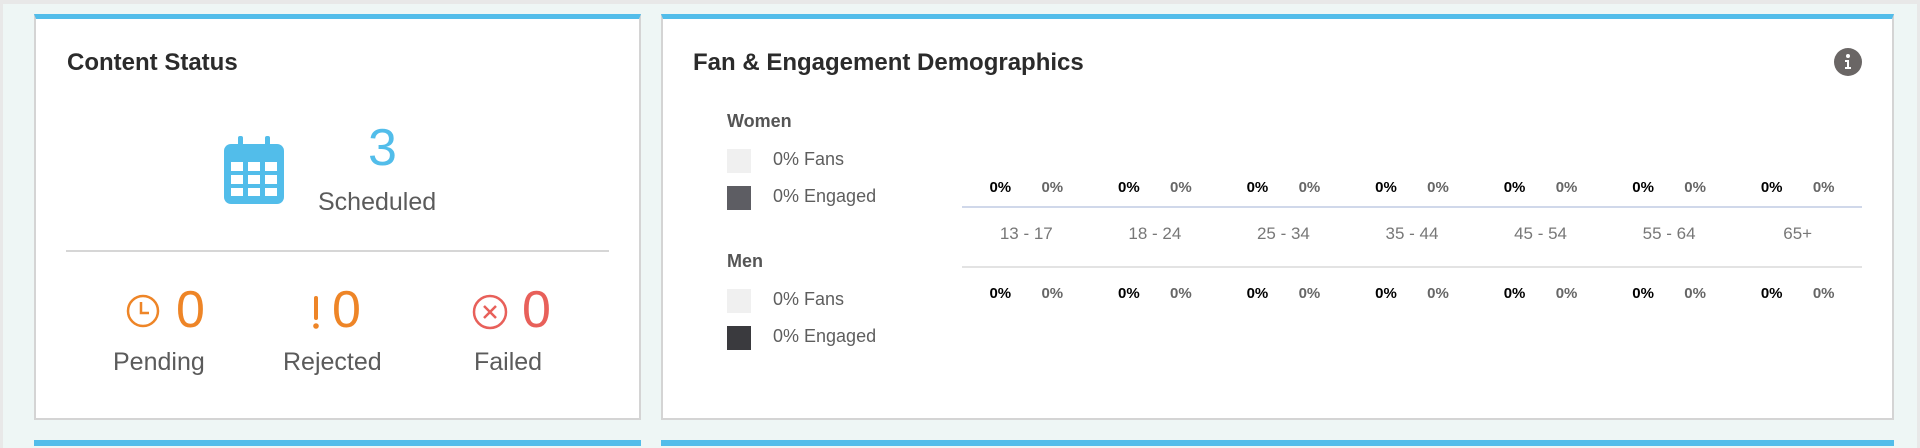 The image size is (1920, 448). Describe the element at coordinates (888, 62) in the screenshot. I see `demographics-title: Fan & Engagement Demographics` at that location.